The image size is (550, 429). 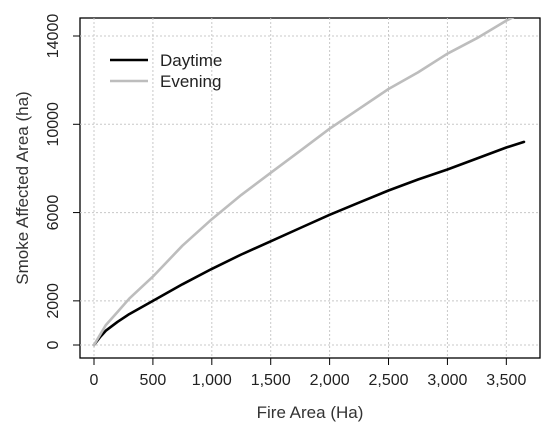 What do you see at coordinates (271, 380) in the screenshot?
I see `x-tick-label: 1,500` at bounding box center [271, 380].